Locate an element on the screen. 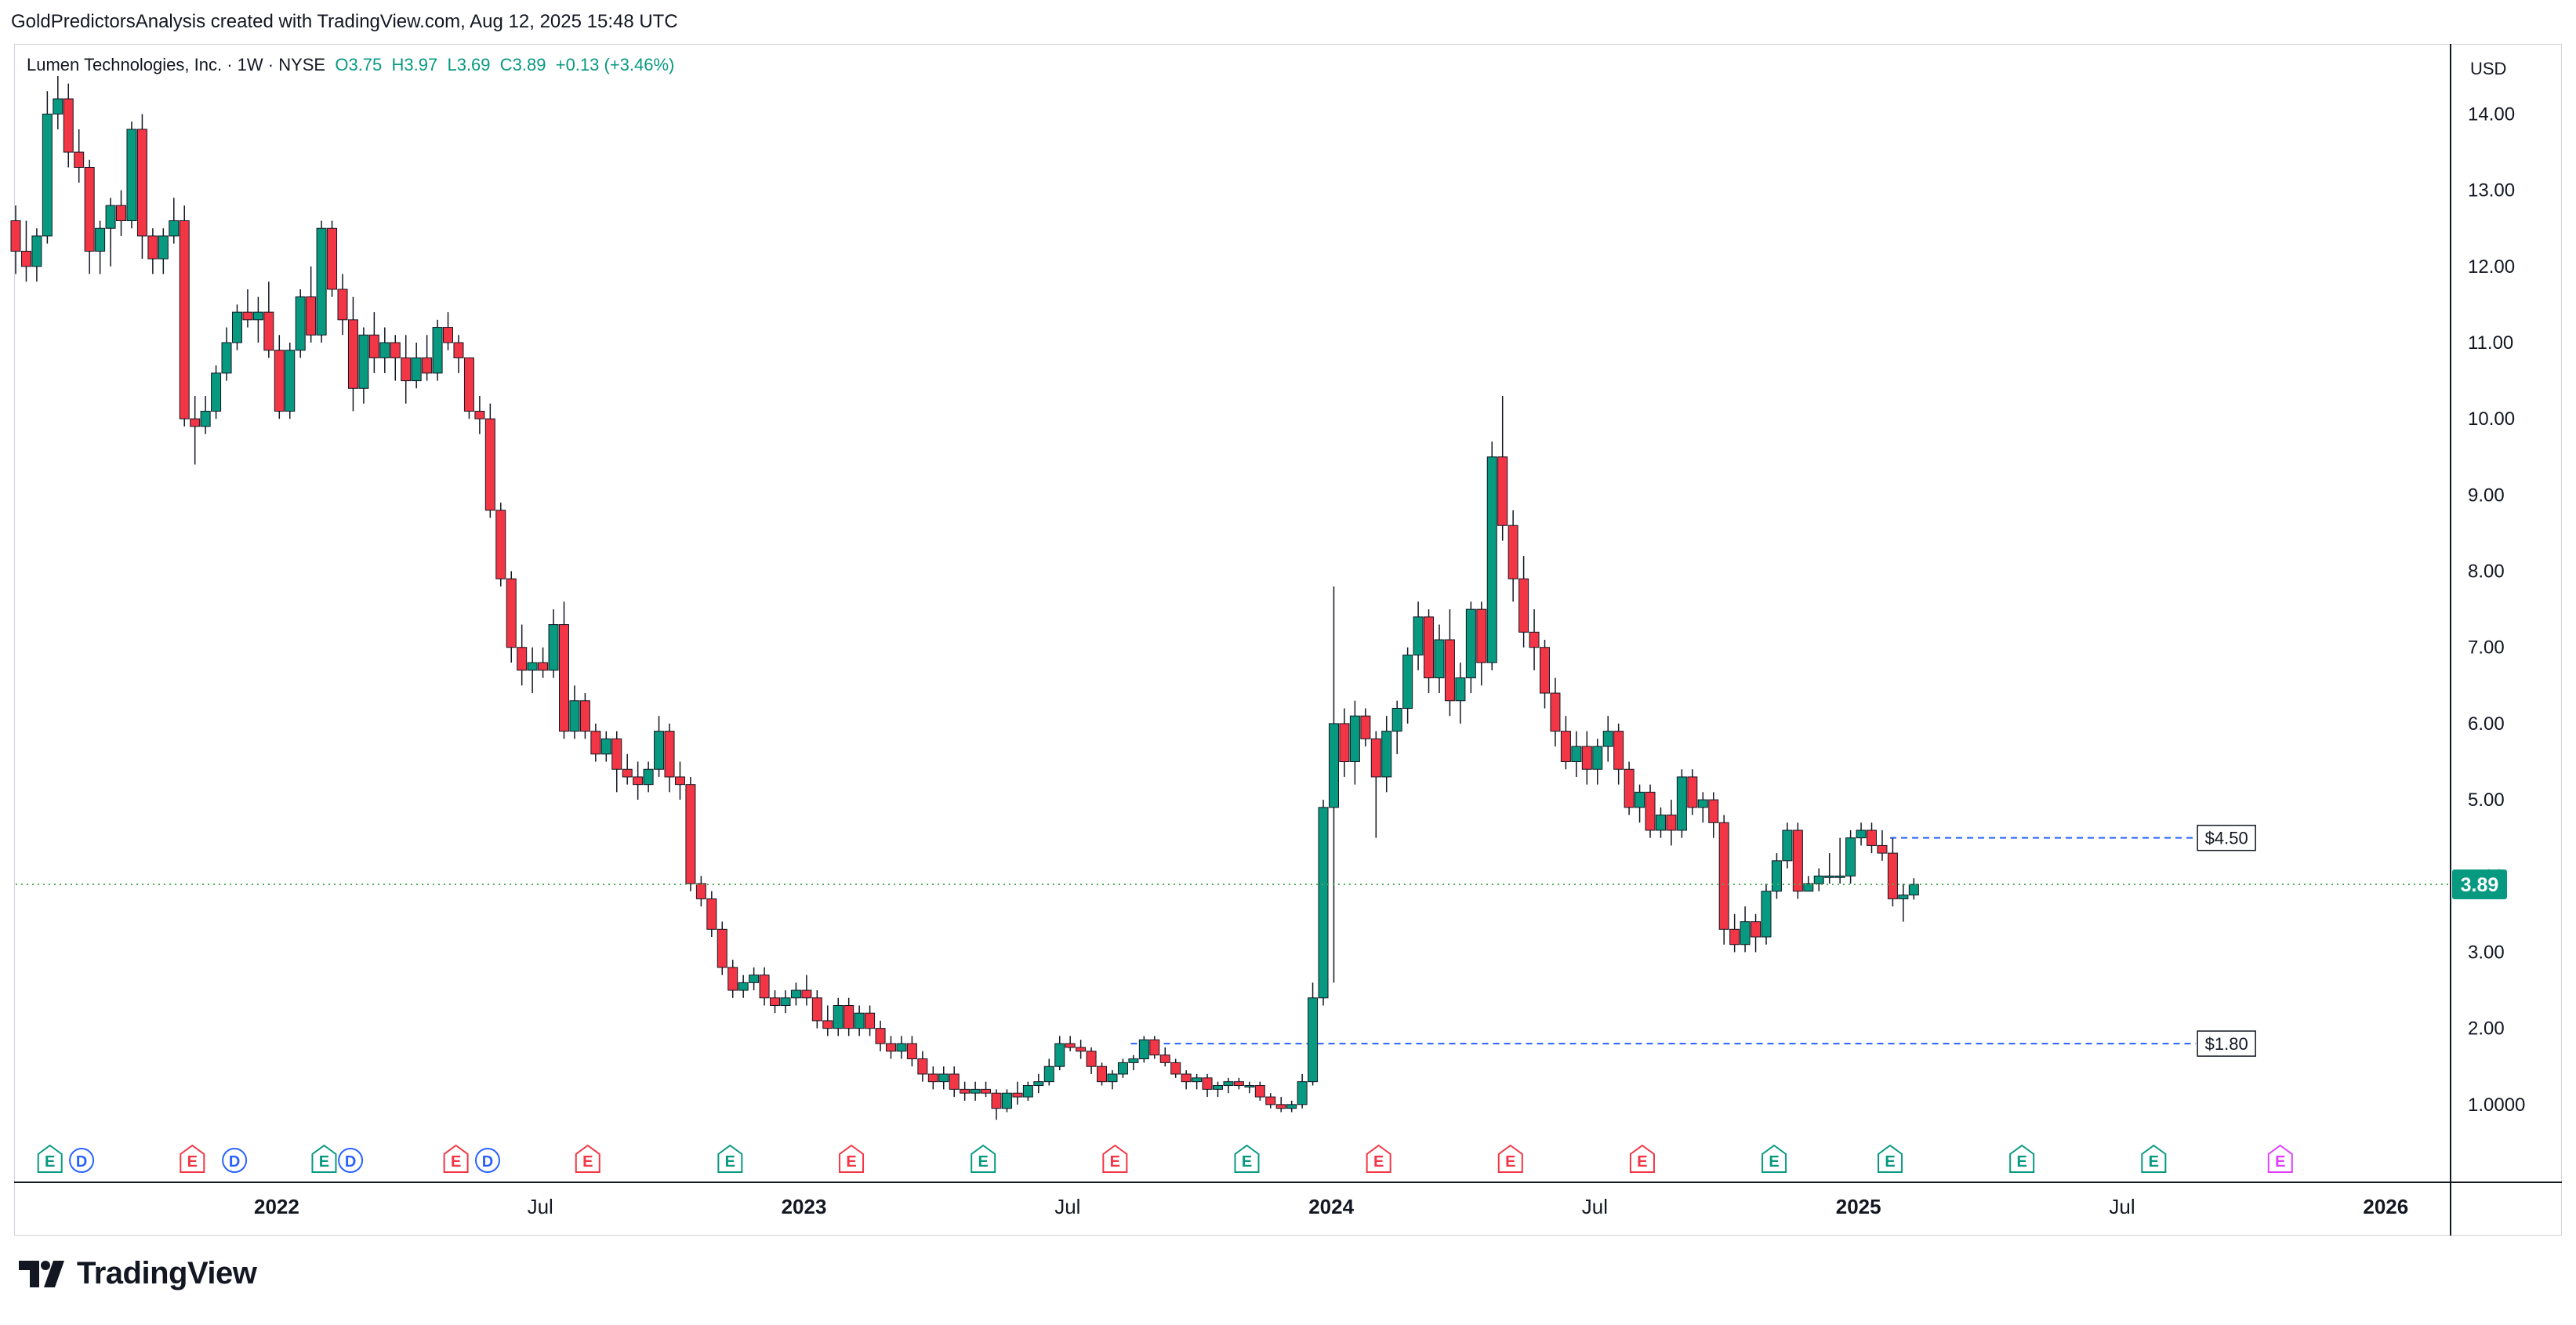 The height and width of the screenshot is (1325, 2576). level-label: $4.50 is located at coordinates (2227, 838).